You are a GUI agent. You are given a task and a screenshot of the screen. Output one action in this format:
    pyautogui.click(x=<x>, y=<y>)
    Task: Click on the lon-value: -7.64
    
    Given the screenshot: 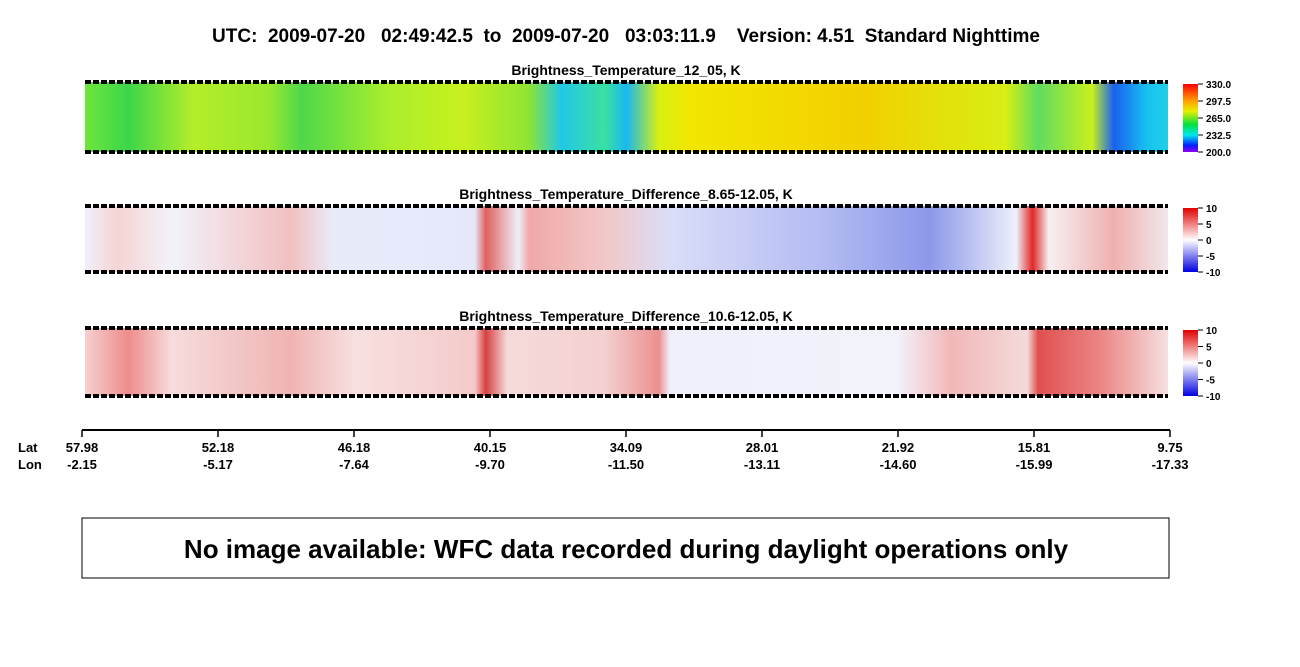 What is the action you would take?
    pyautogui.click(x=354, y=464)
    